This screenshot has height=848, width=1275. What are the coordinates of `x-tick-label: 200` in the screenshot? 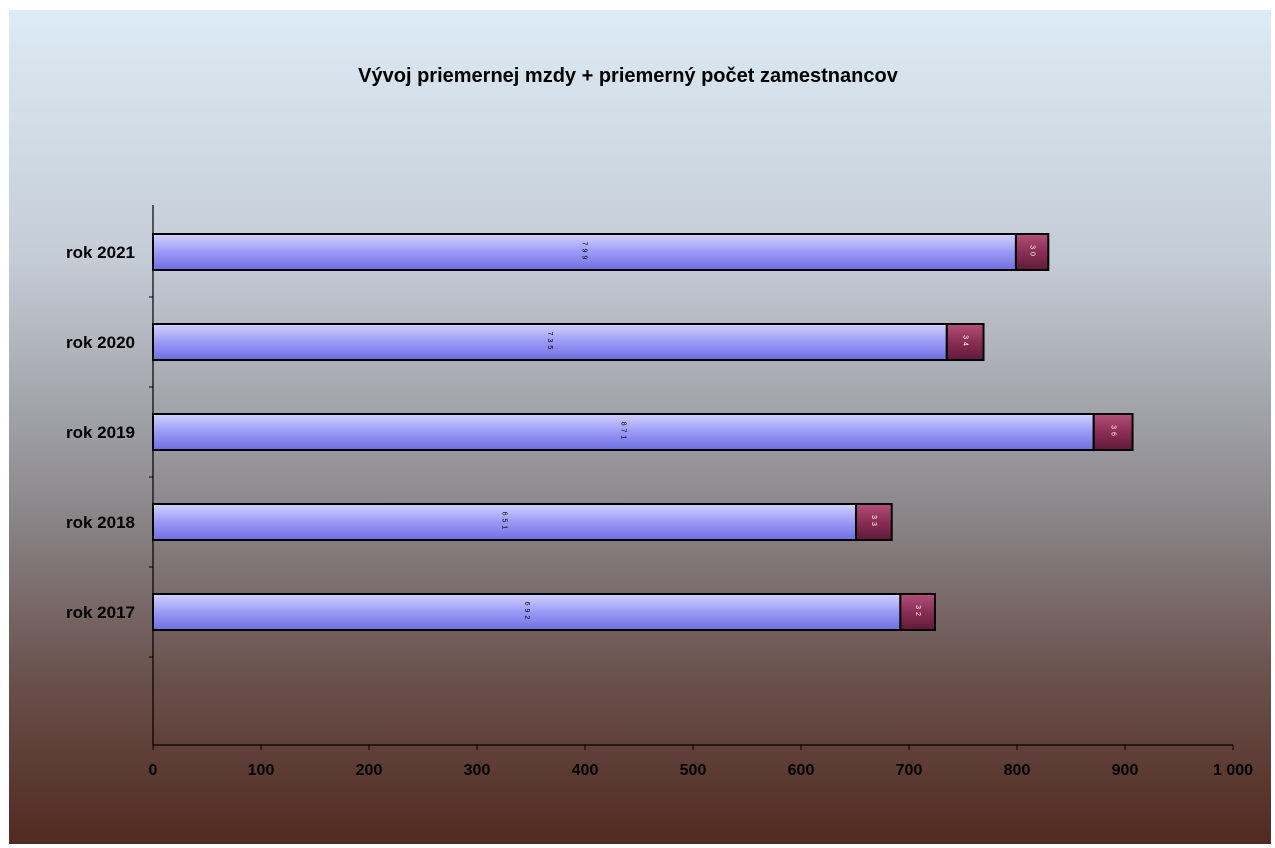 It's located at (369, 770).